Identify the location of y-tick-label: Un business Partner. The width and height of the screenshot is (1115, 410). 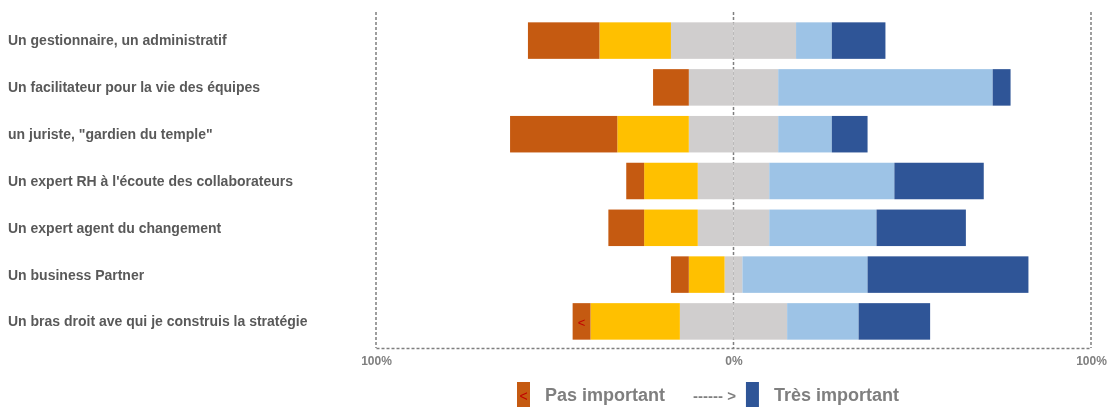
(76, 274).